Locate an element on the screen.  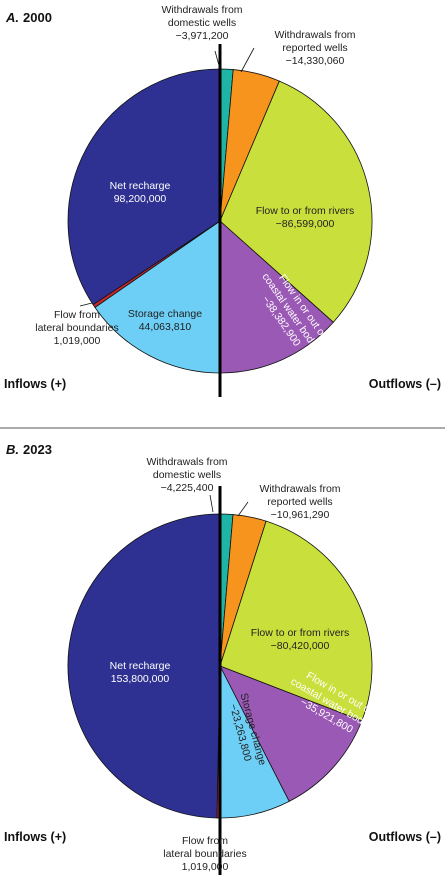
label-withdrawals-from-domestic-wells: Withdrawals from domestic wells −4,225,400 is located at coordinates (186, 475).